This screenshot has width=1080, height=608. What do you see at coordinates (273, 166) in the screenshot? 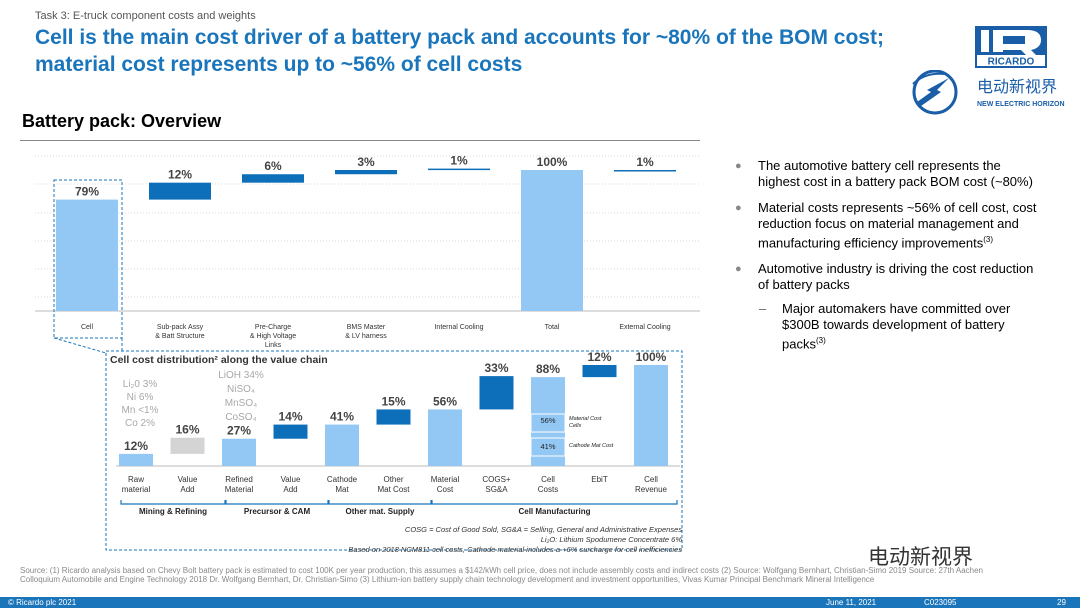
I see `top-value-label: 6%` at bounding box center [273, 166].